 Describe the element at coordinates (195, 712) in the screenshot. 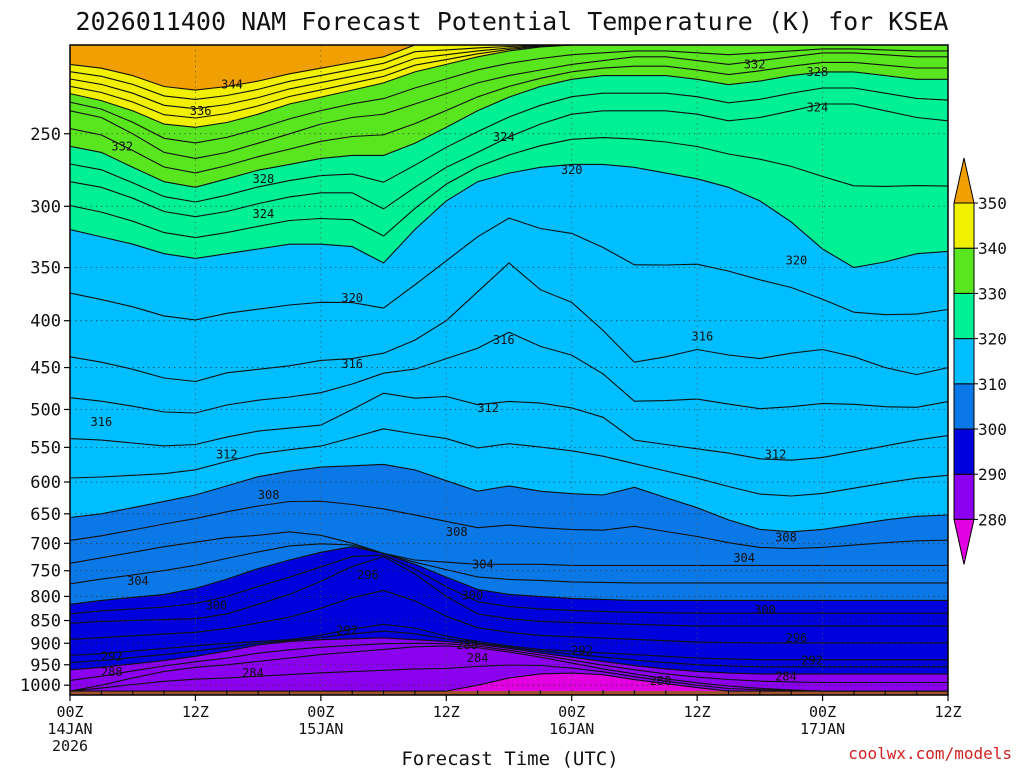

I see `x-tick-label-12-0: 12Z` at that location.